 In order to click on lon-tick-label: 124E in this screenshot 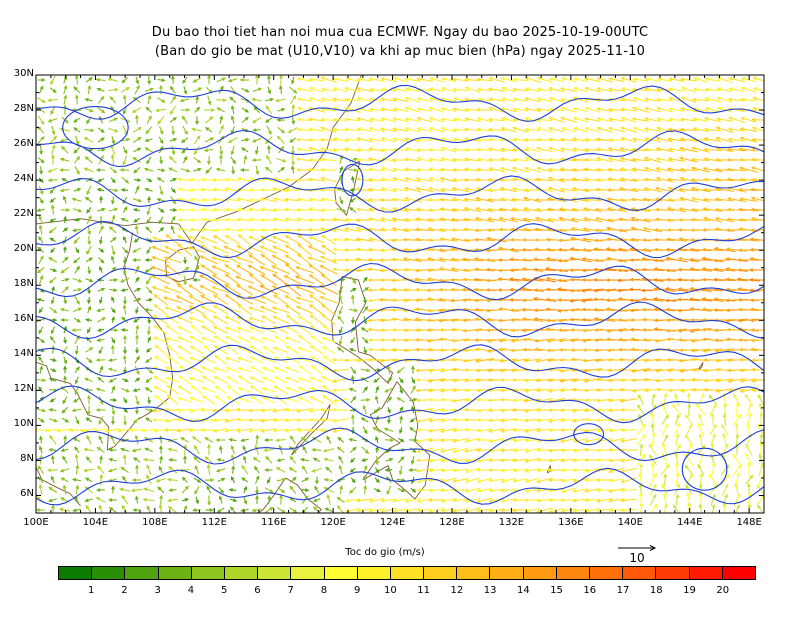, I will do `click(392, 522)`.